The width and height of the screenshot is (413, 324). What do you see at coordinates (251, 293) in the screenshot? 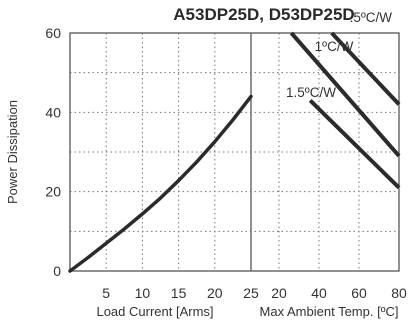
I see `x-tick-label-left: 25` at bounding box center [251, 293].